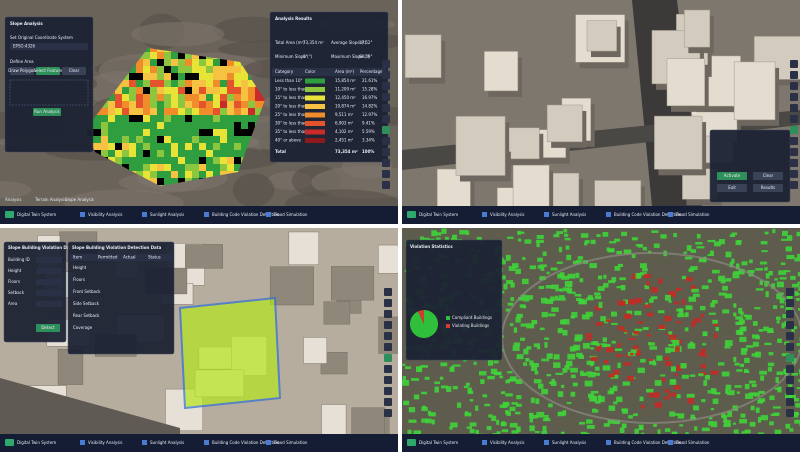 The image size is (800, 456). I want to click on color-swatch, so click(315, 132).